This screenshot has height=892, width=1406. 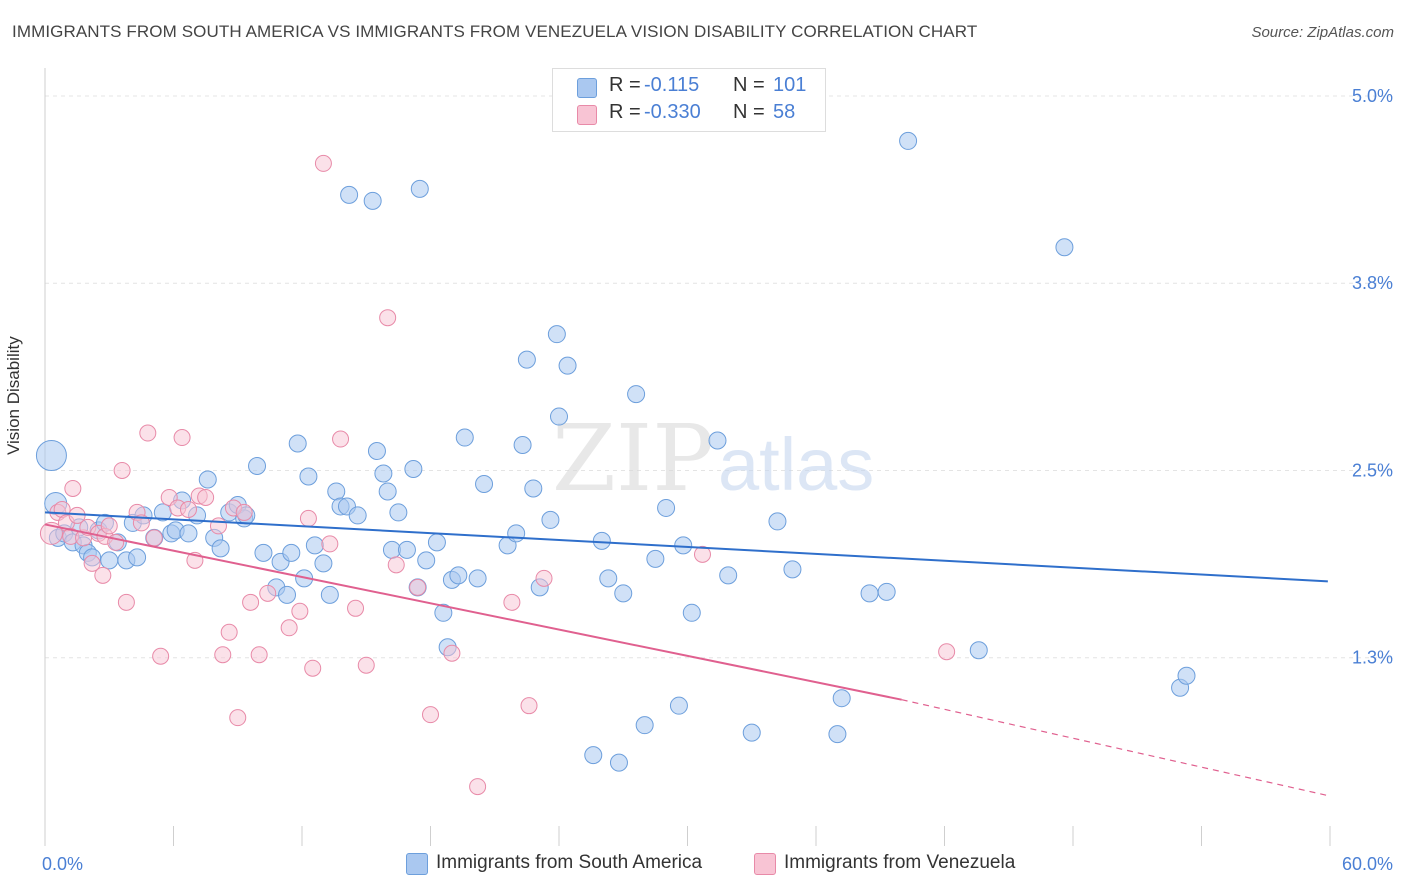 I want to click on legend-r-value: -0.115, so click(x=672, y=85).